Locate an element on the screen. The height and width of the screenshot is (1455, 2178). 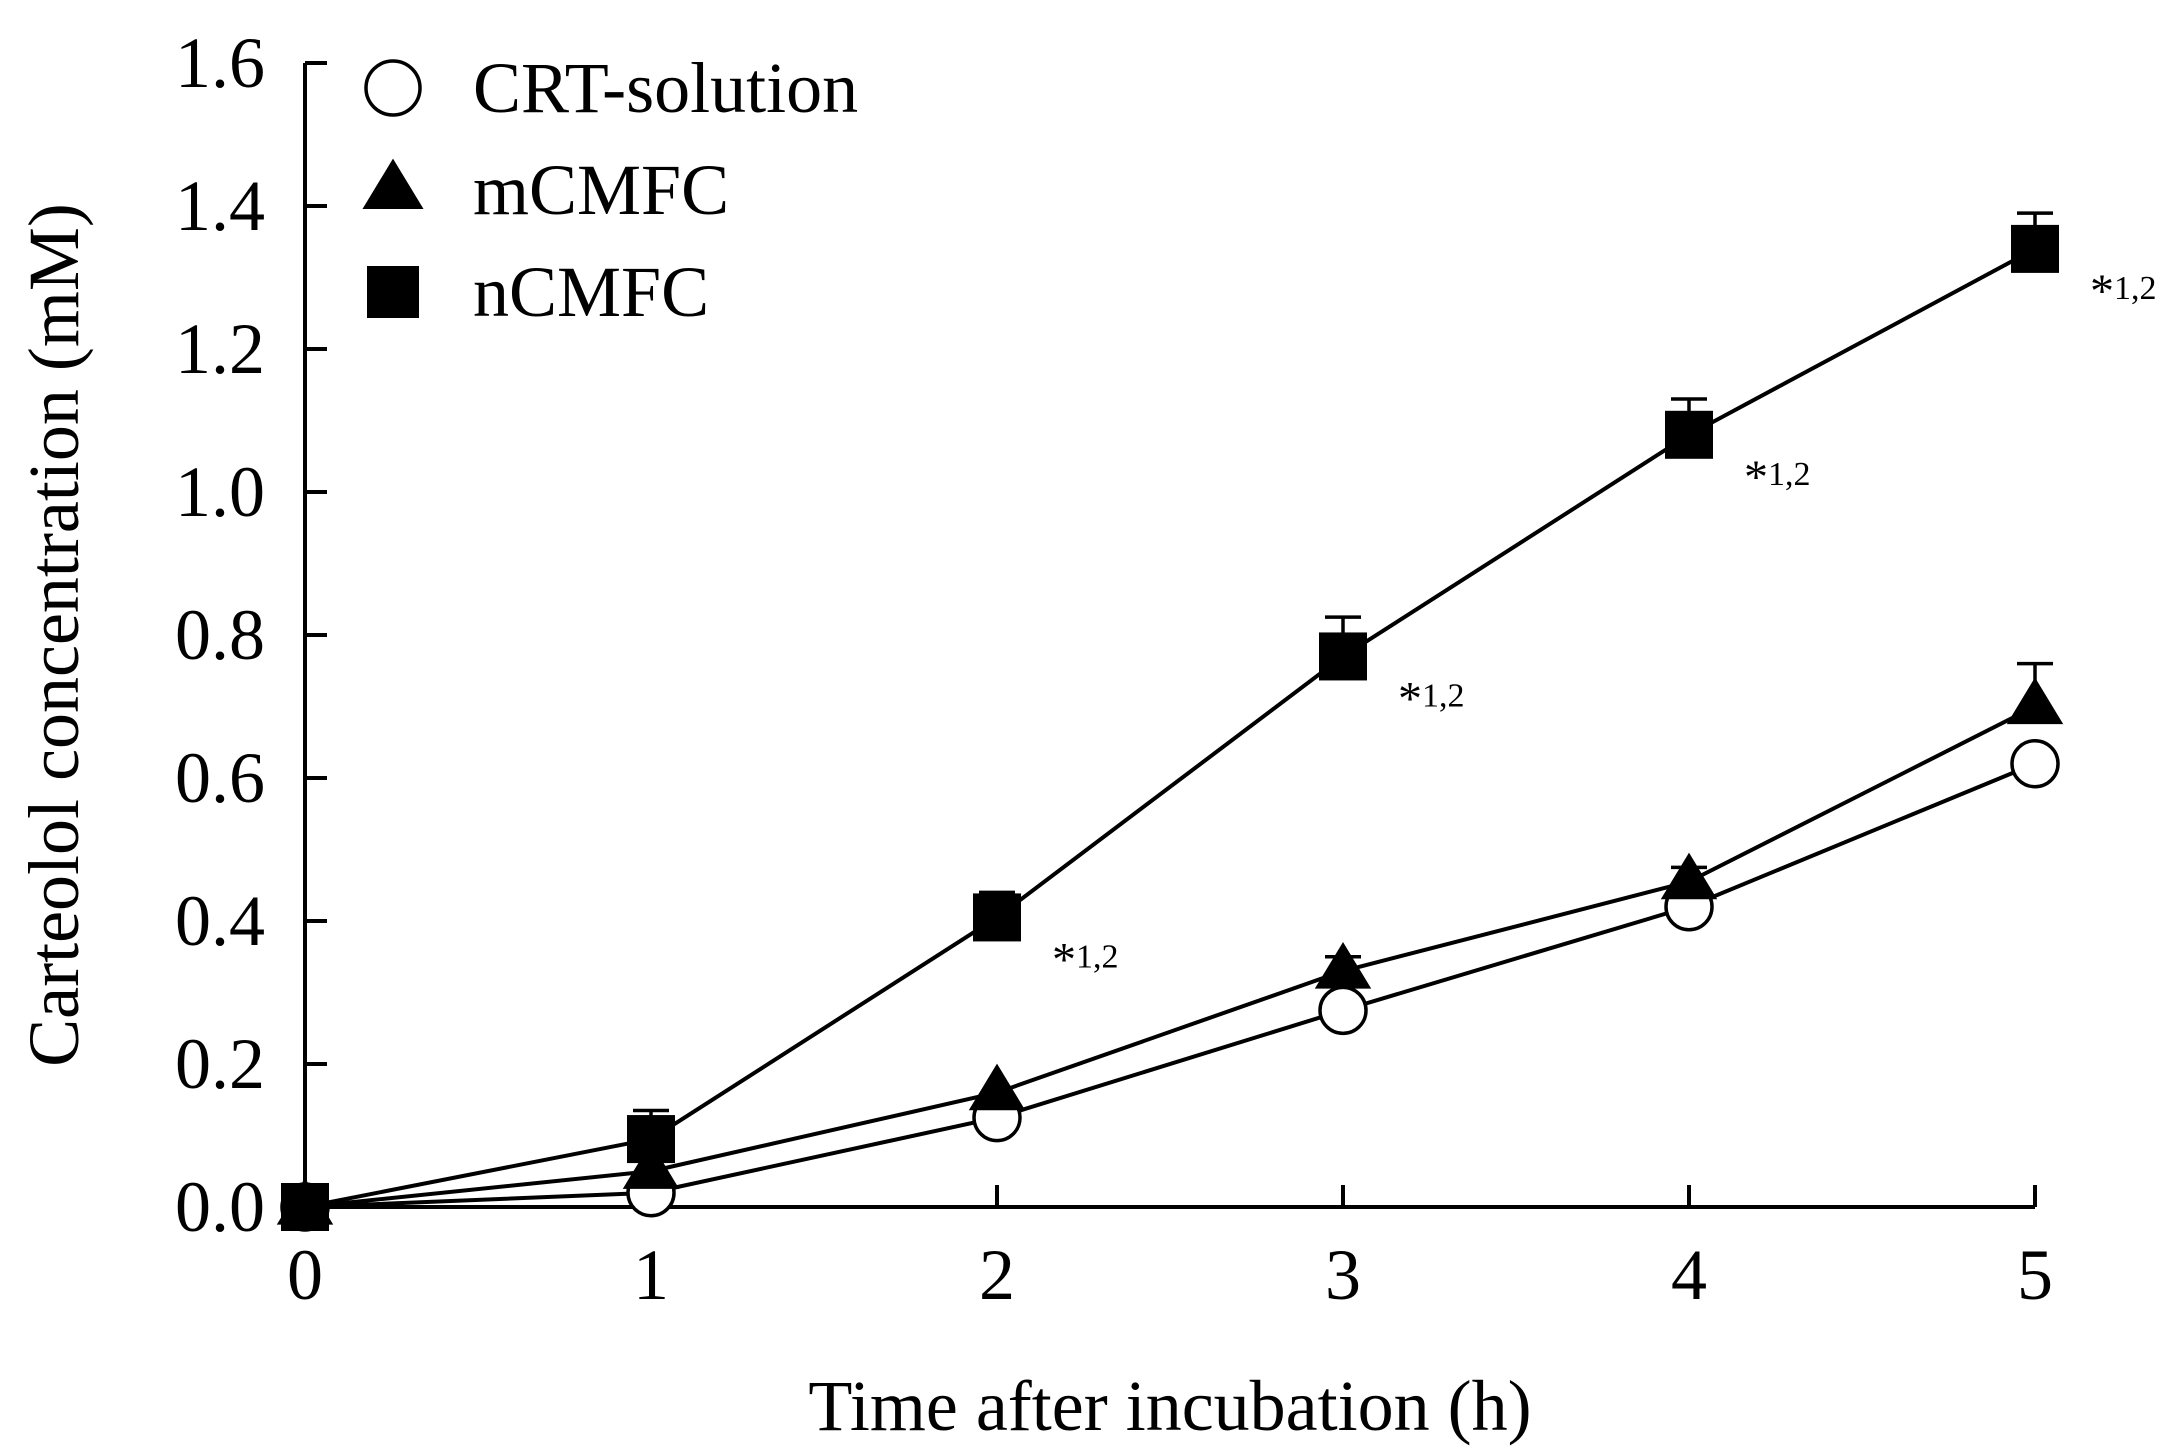
x-tick-label: 2 is located at coordinates (997, 1275).